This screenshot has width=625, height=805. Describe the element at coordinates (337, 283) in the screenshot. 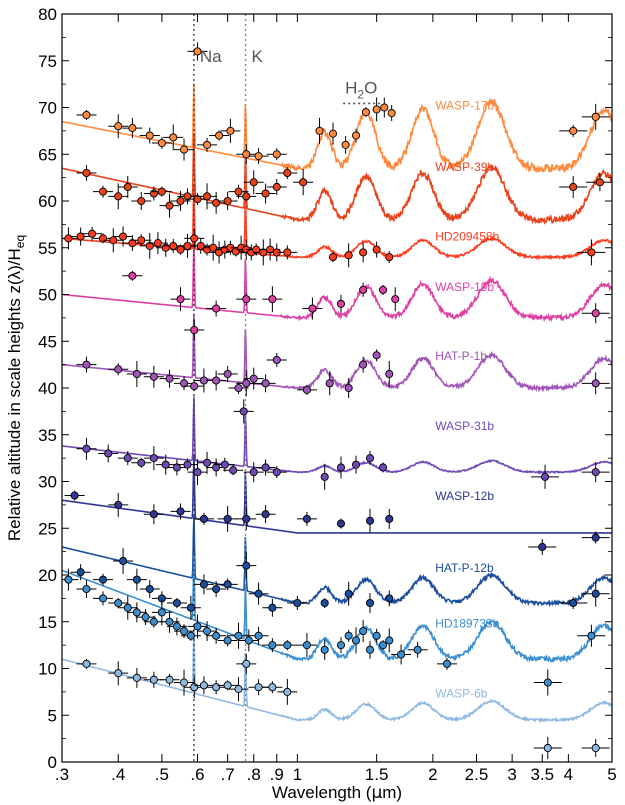

I see `model-curve-wasp-19b` at that location.